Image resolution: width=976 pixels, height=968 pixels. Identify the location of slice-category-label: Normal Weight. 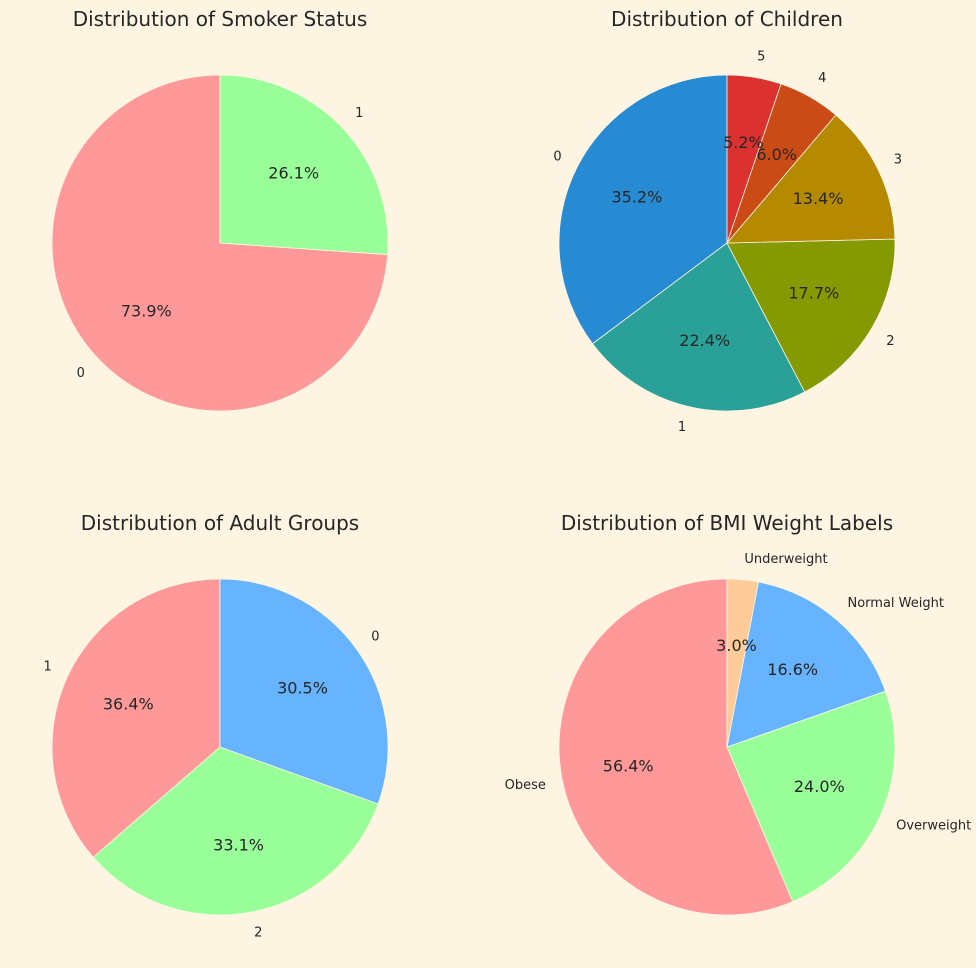
(896, 603).